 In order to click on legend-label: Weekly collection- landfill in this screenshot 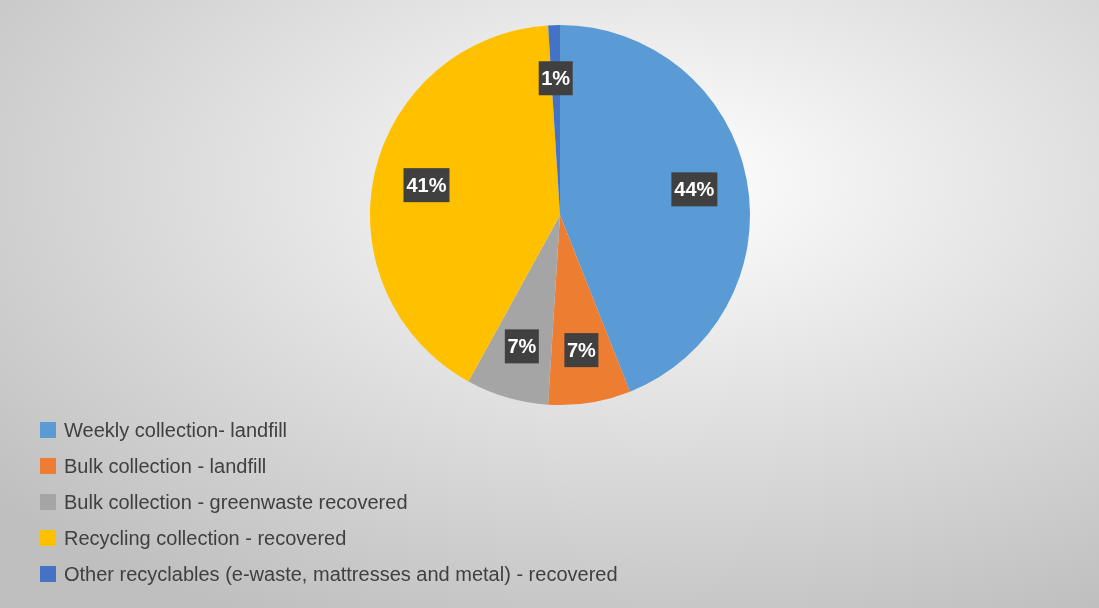, I will do `click(176, 430)`.